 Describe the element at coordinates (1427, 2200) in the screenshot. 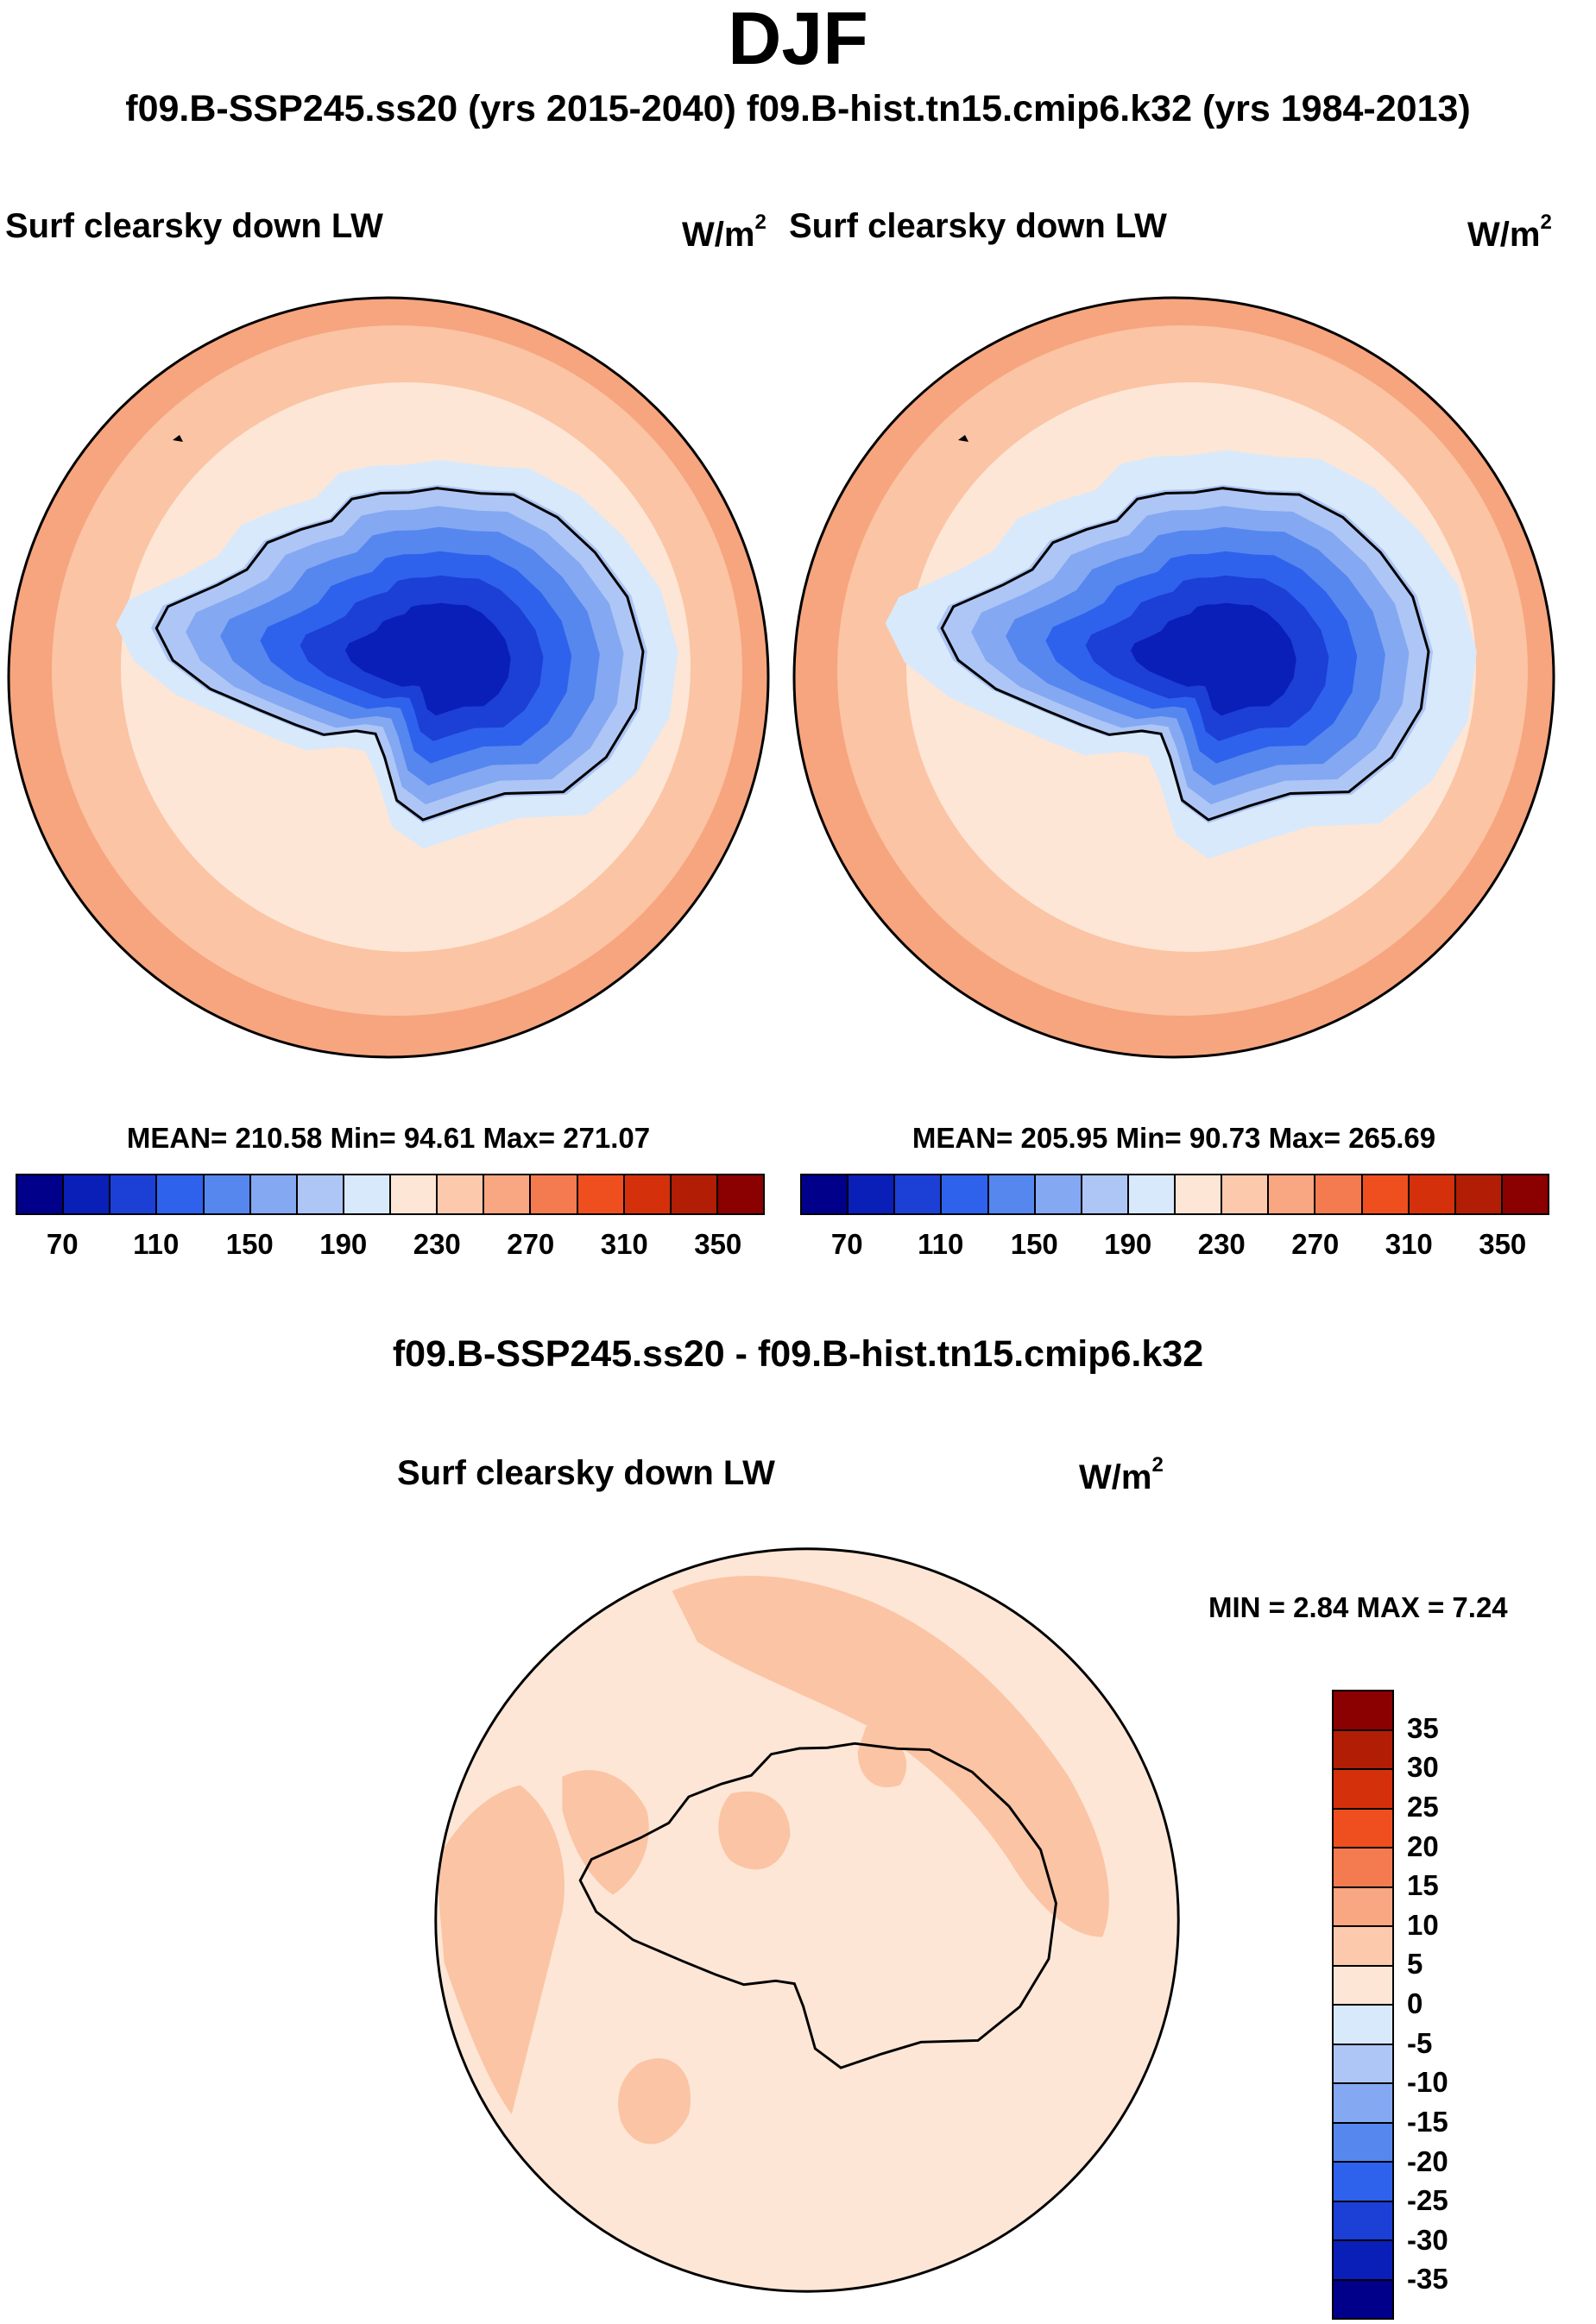

I see `colorbar-tick-label: -25` at that location.